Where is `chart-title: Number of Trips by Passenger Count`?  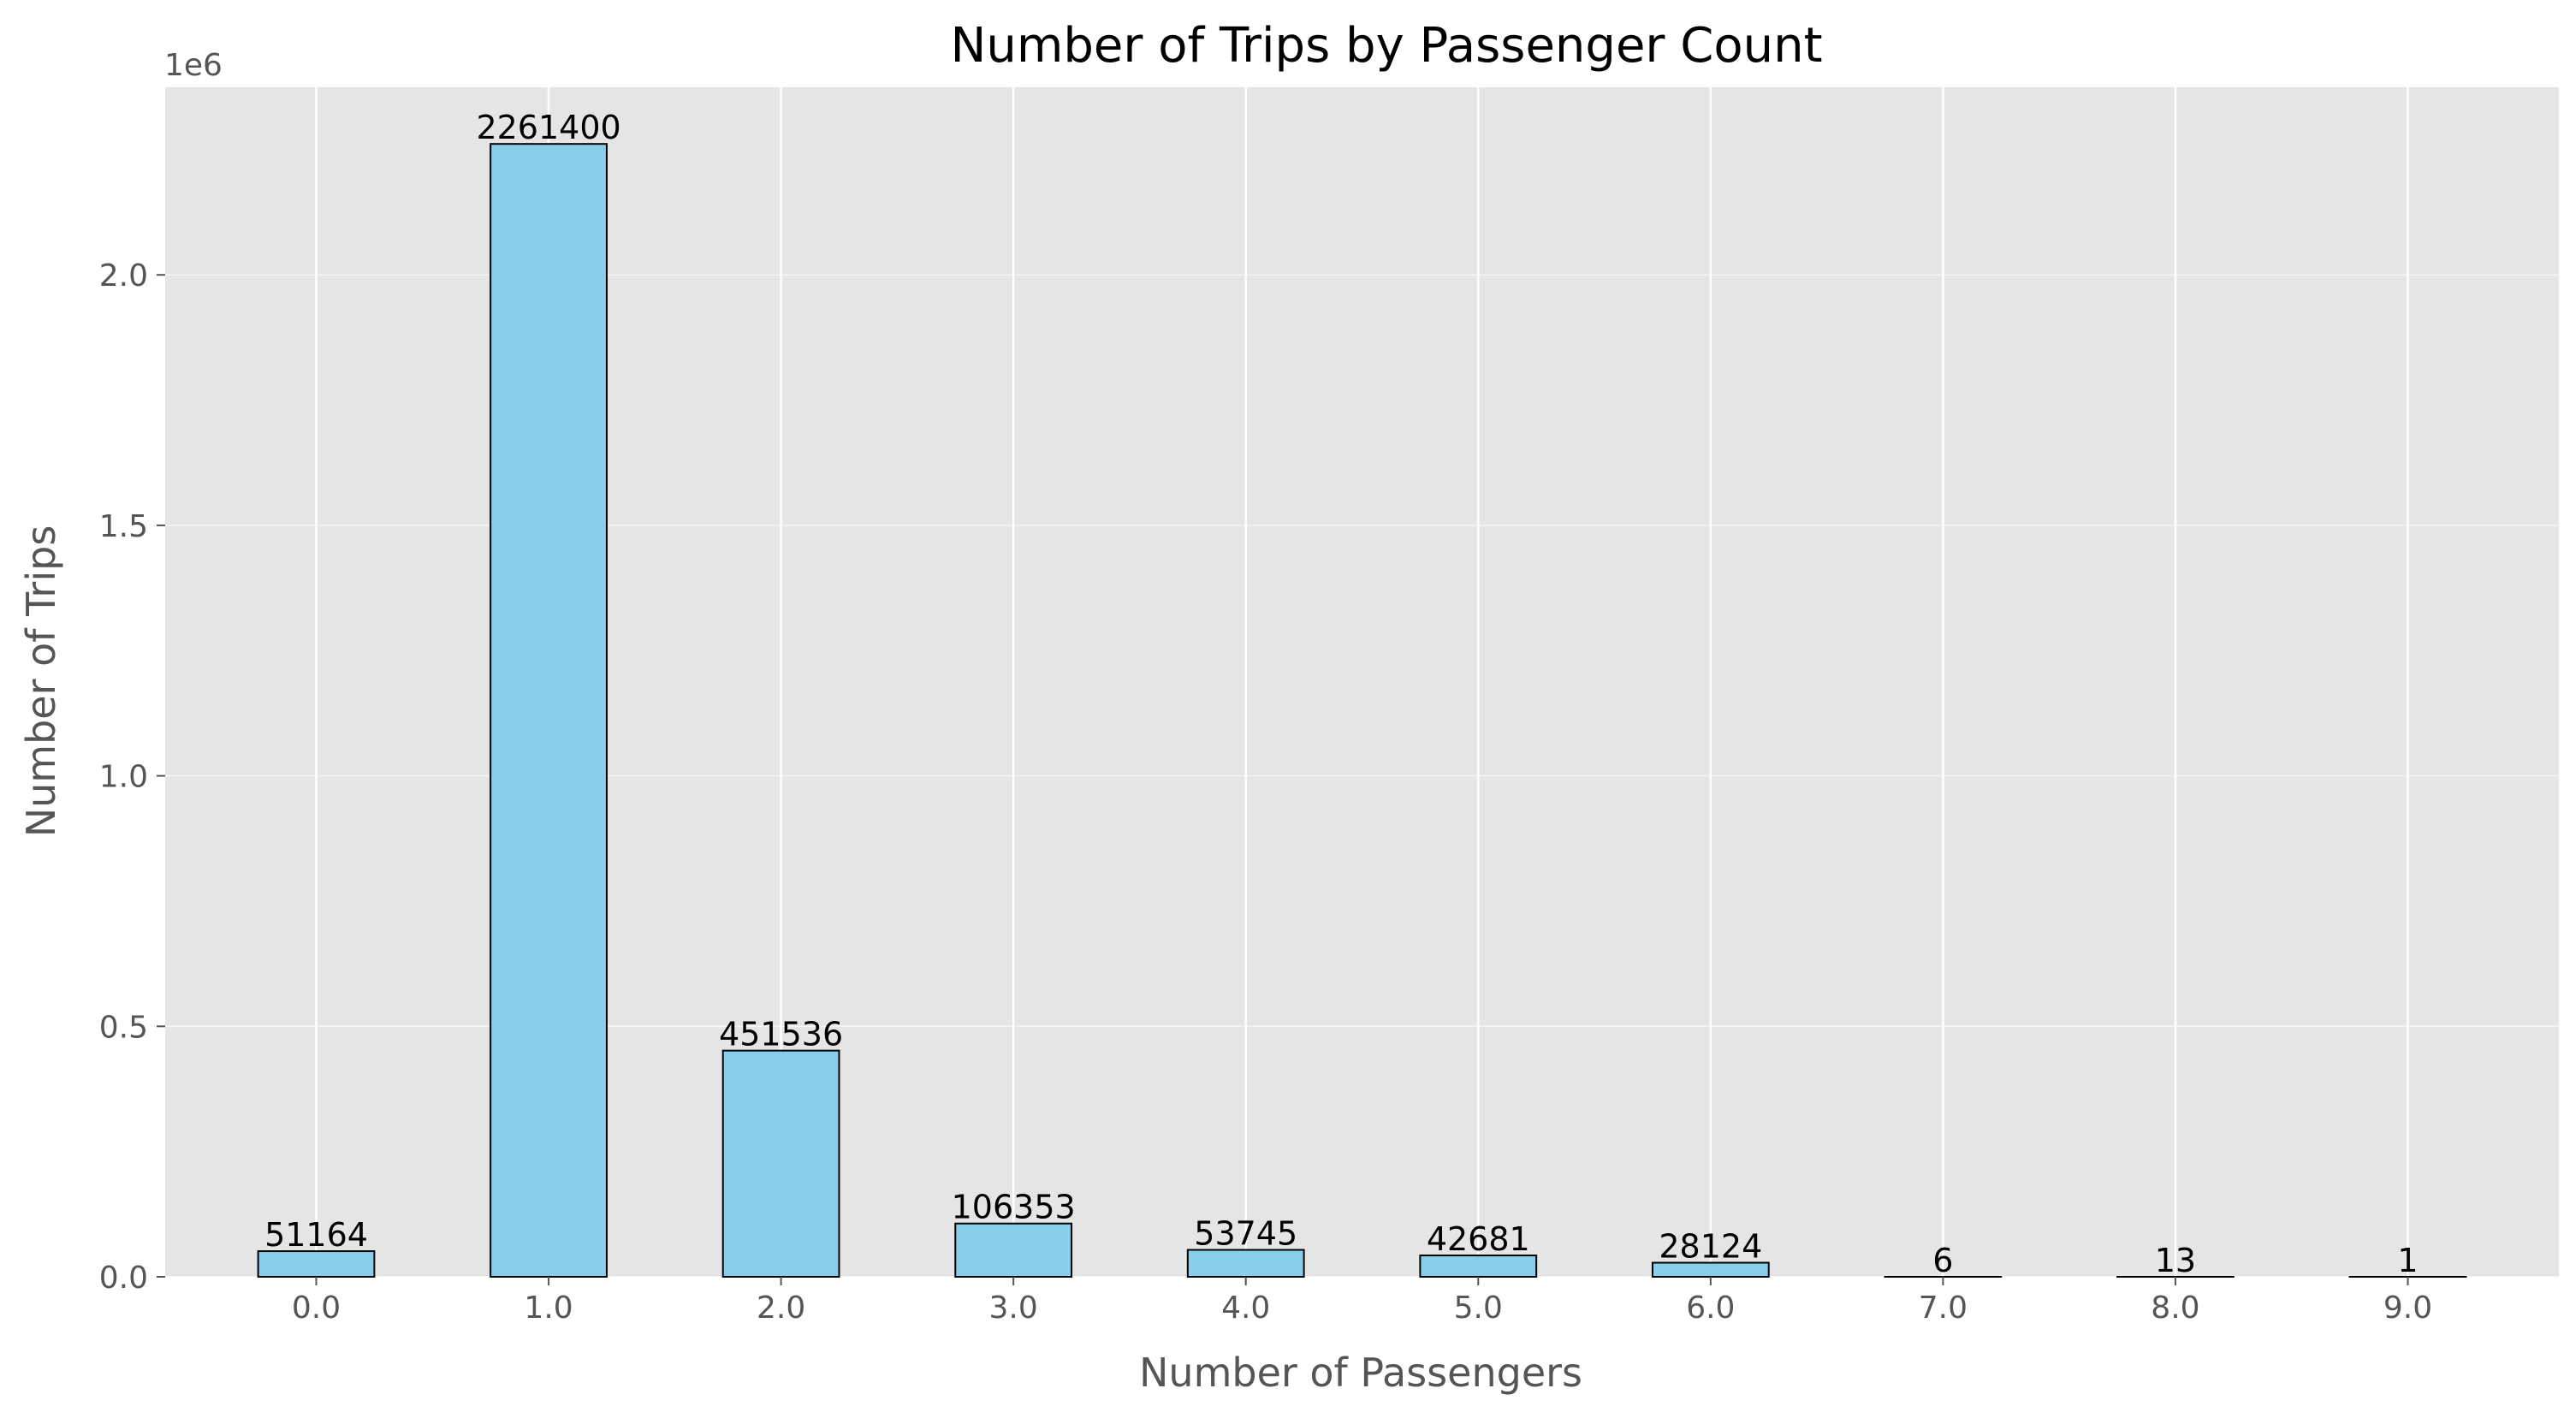 chart-title: Number of Trips by Passenger Count is located at coordinates (1386, 46).